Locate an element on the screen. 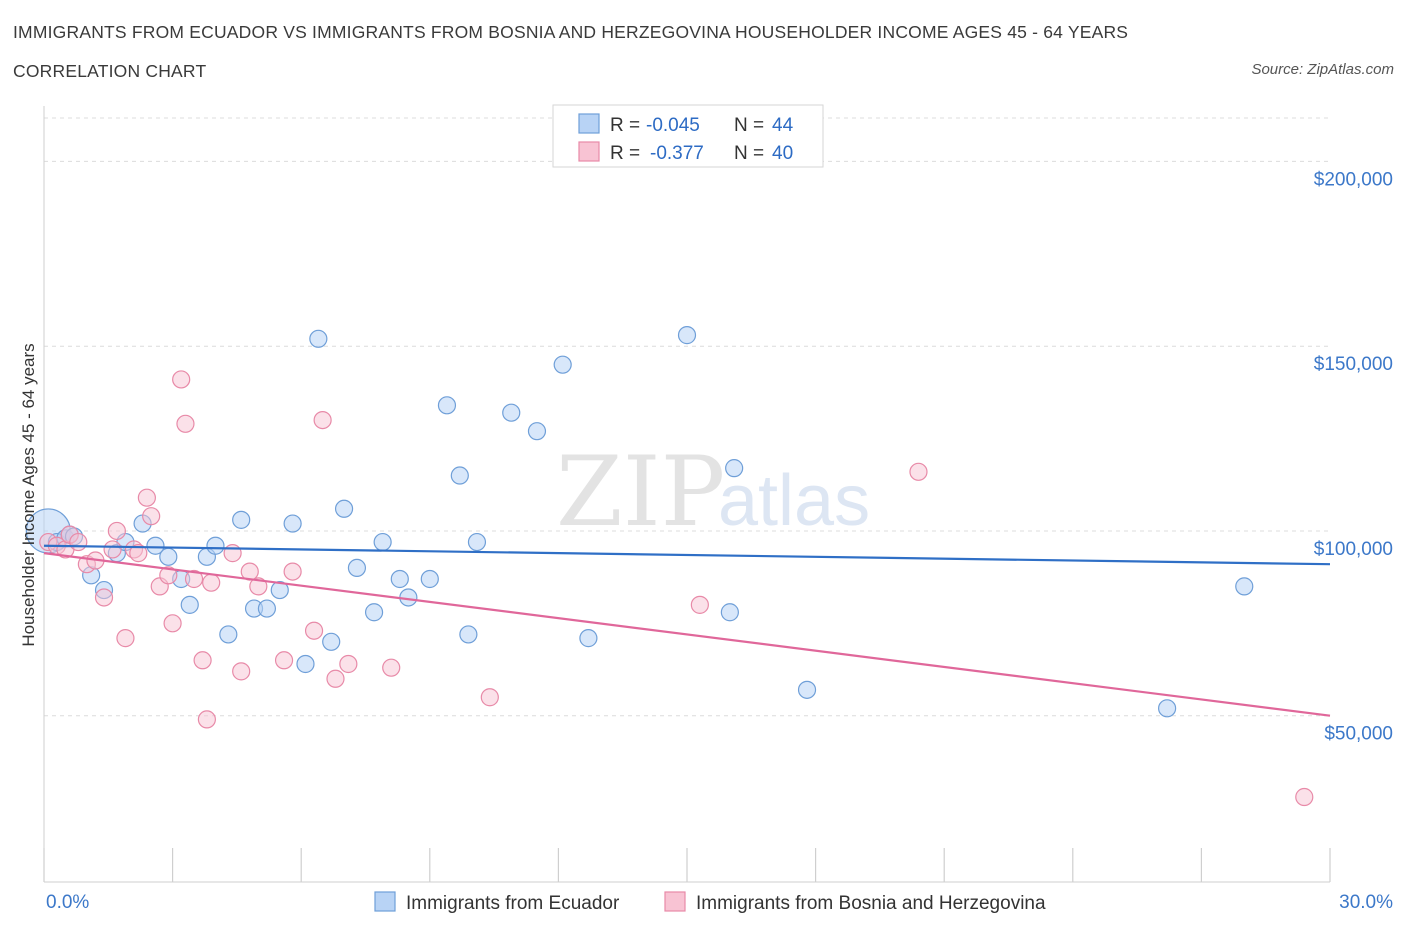 This screenshot has height=930, width=1406. x-tick-label-min: 0.0% is located at coordinates (67, 902).